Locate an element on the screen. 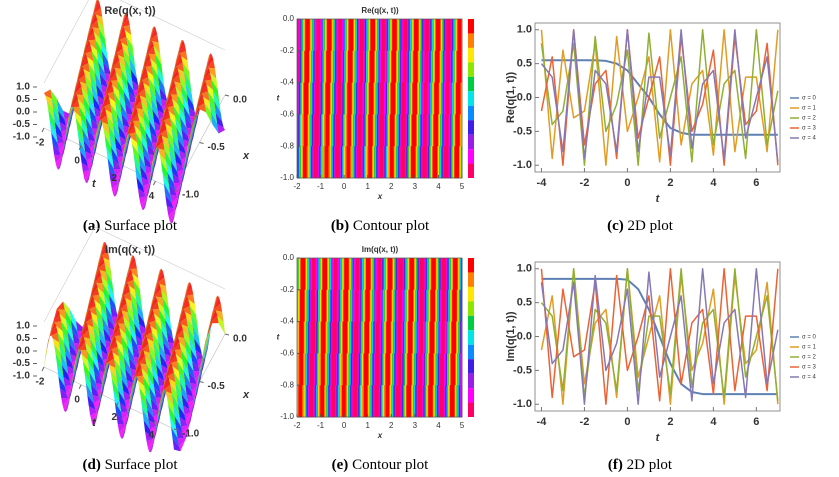 The height and width of the screenshot is (477, 839). series-line is located at coordinates (659, 95).